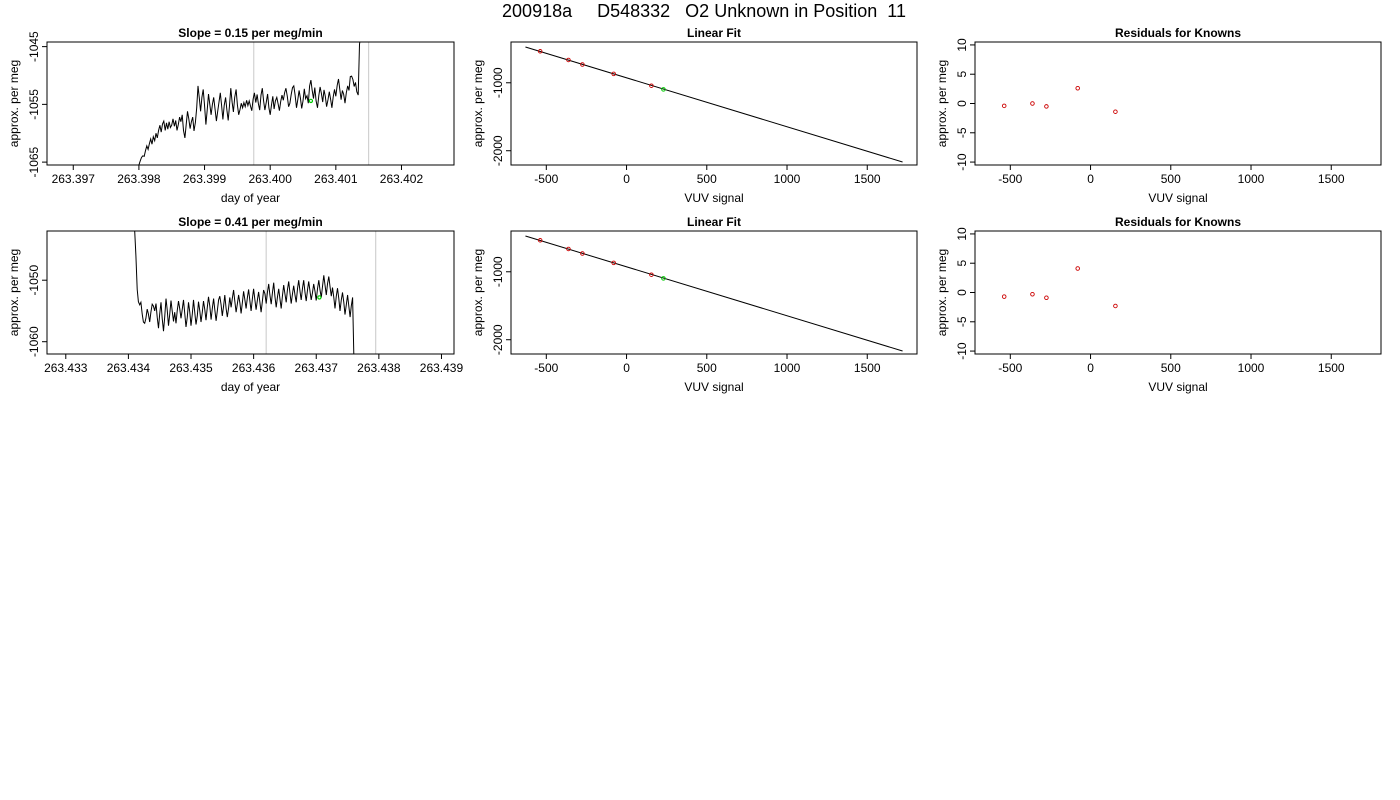 The height and width of the screenshot is (800, 1400). What do you see at coordinates (962, 103) in the screenshot?
I see `y-tick-label: 0` at bounding box center [962, 103].